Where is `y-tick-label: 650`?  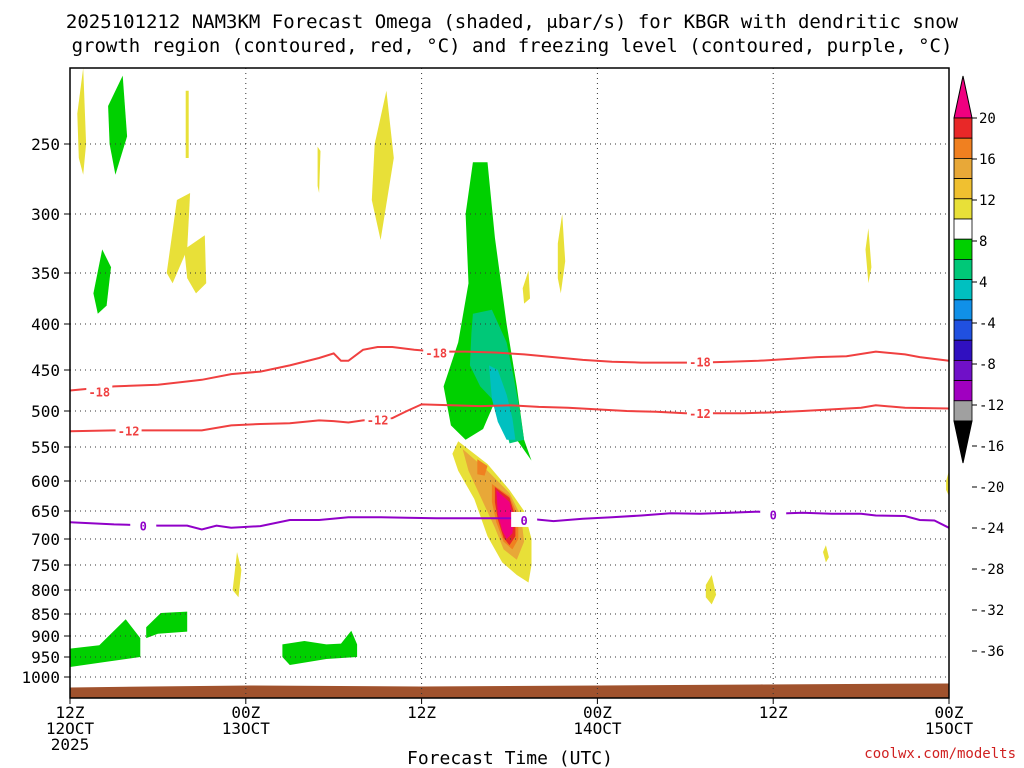 y-tick-label: 650 is located at coordinates (45, 511).